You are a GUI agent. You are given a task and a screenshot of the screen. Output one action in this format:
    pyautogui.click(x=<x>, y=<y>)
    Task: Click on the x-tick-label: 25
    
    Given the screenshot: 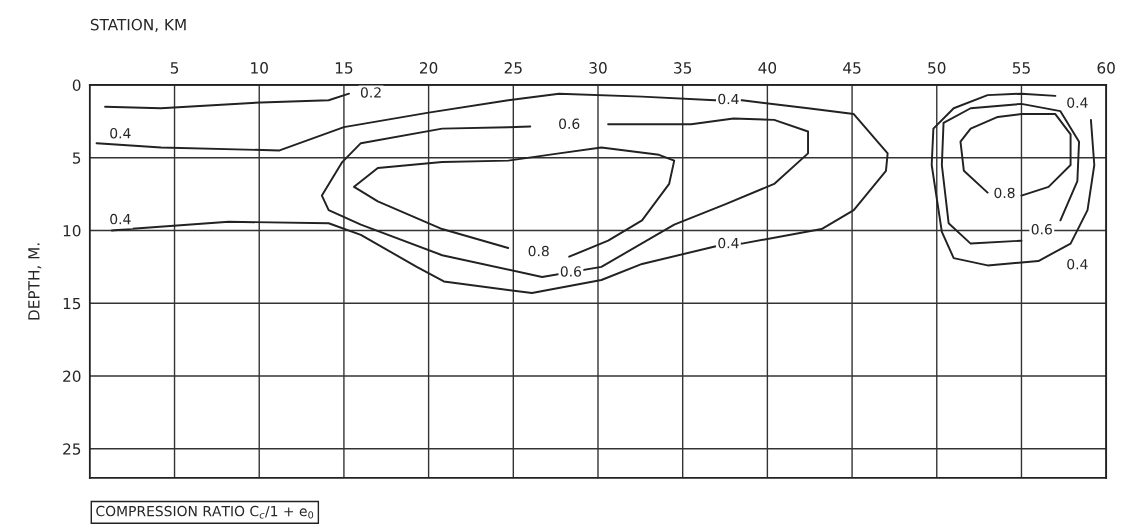 What is the action you would take?
    pyautogui.click(x=513, y=68)
    